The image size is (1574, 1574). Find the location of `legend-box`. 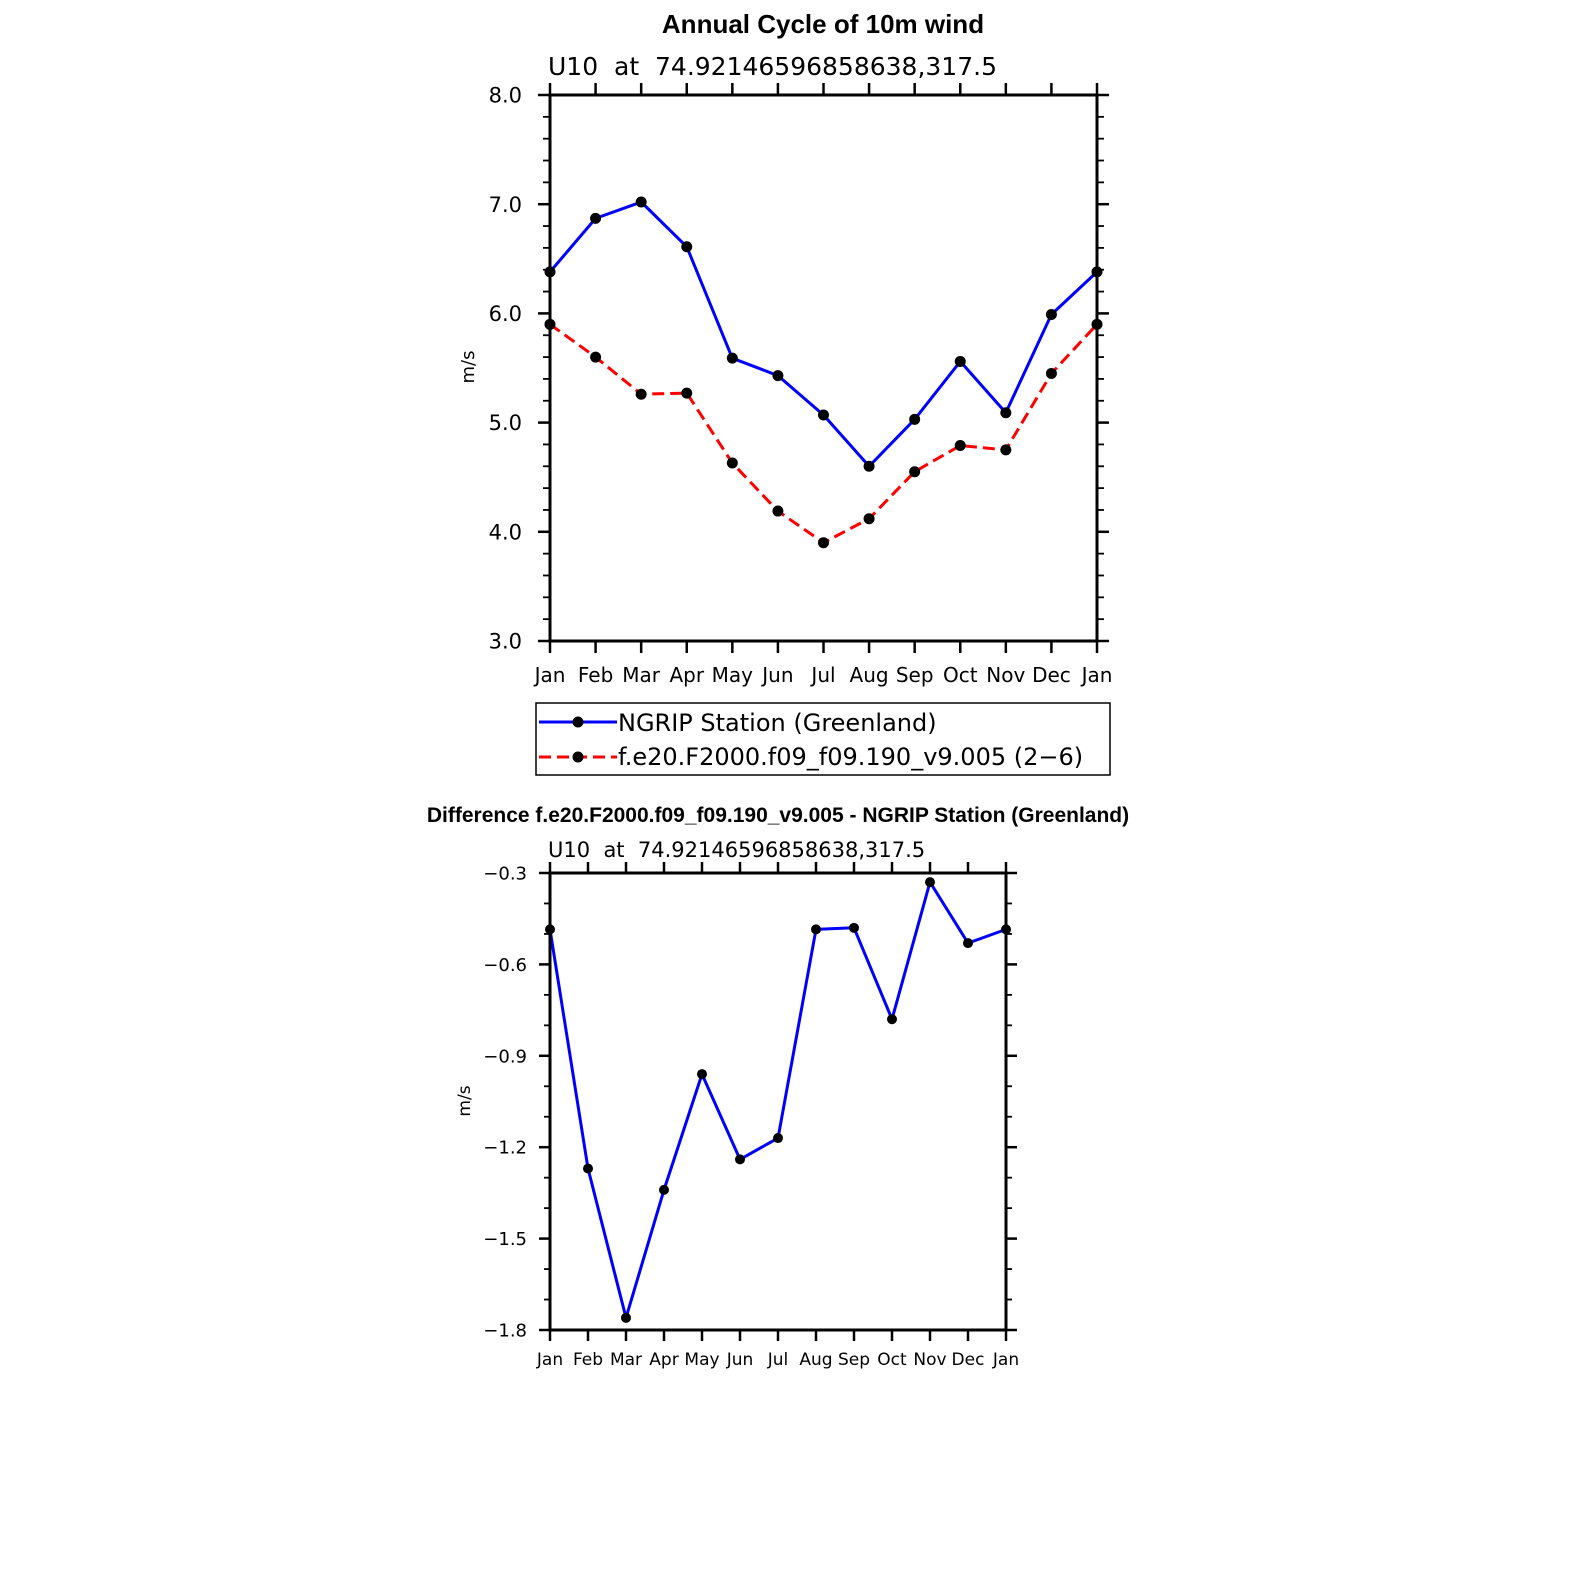

legend-box is located at coordinates (823, 739).